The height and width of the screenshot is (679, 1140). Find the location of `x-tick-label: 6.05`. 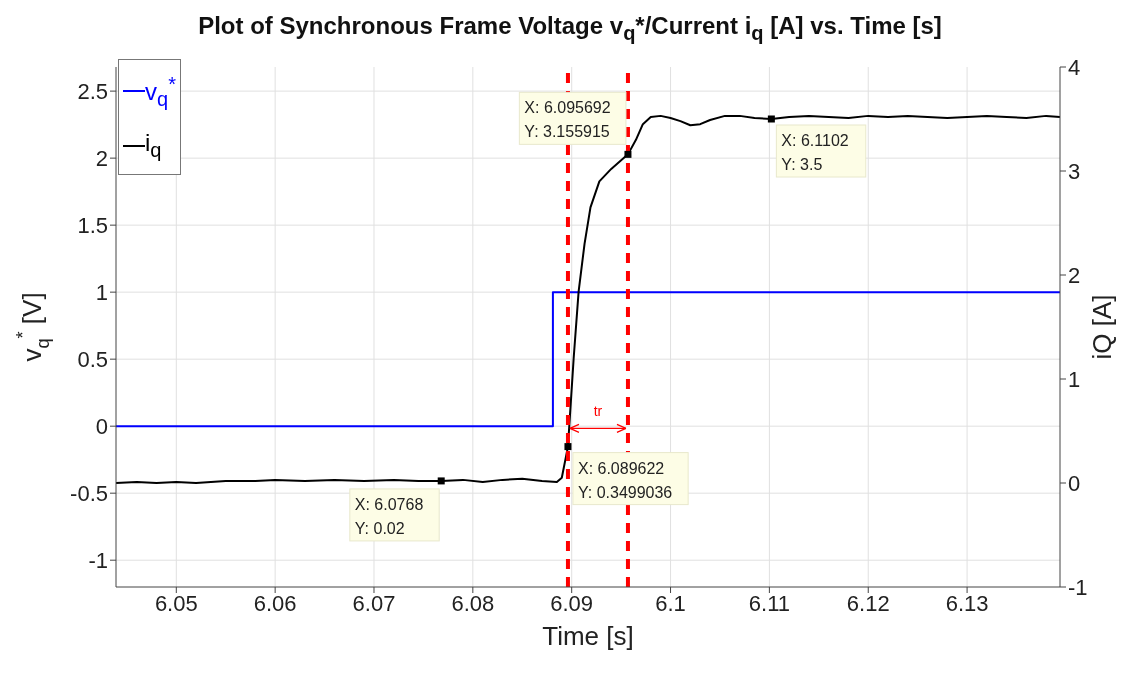

x-tick-label: 6.05 is located at coordinates (176, 603).